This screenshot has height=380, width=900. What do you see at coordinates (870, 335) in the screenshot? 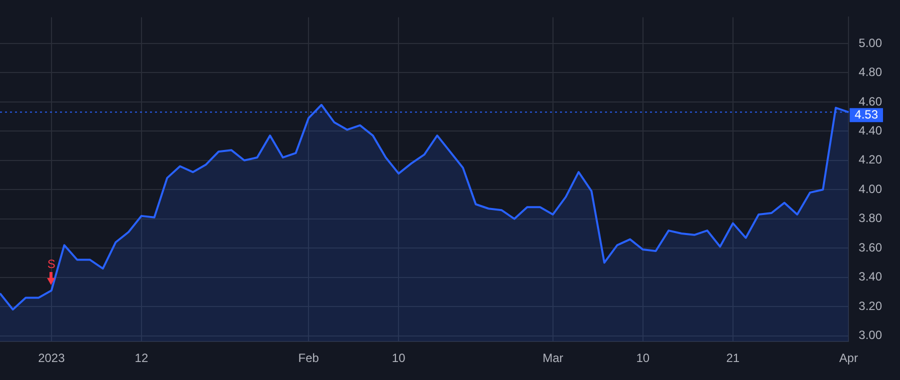
I see `y-tick-label: 3.00` at bounding box center [870, 335].